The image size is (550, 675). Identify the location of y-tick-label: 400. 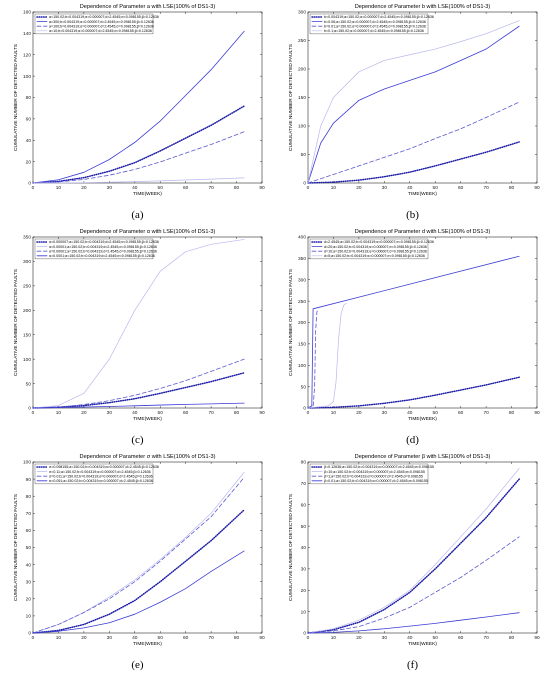
(302, 238).